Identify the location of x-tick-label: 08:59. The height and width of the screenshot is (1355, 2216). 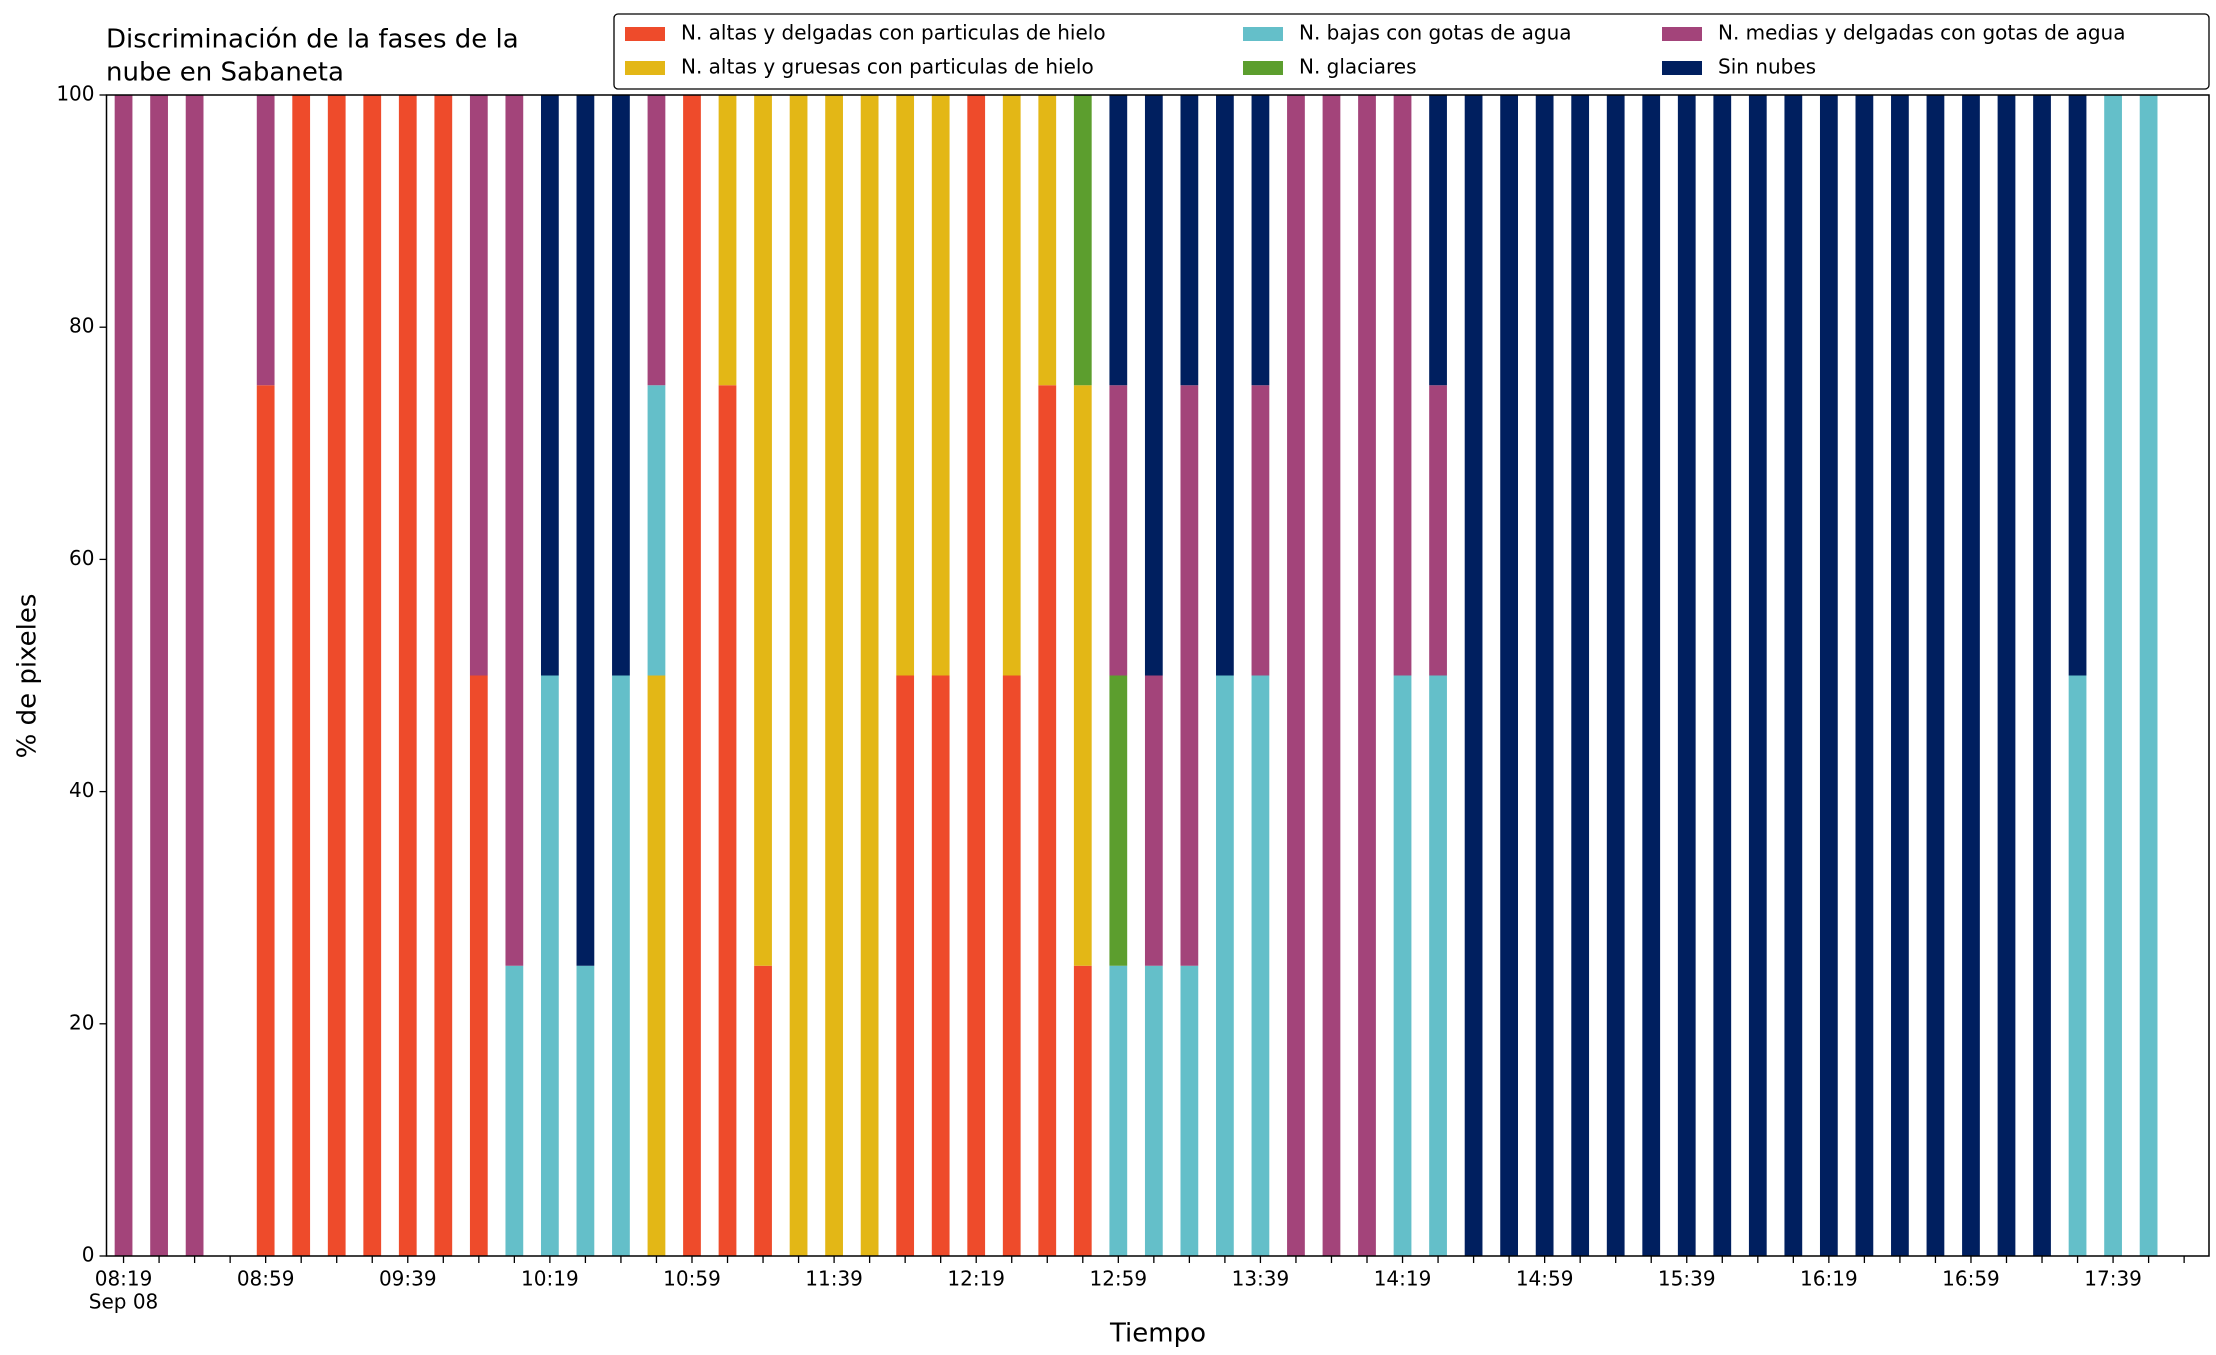
(266, 1279).